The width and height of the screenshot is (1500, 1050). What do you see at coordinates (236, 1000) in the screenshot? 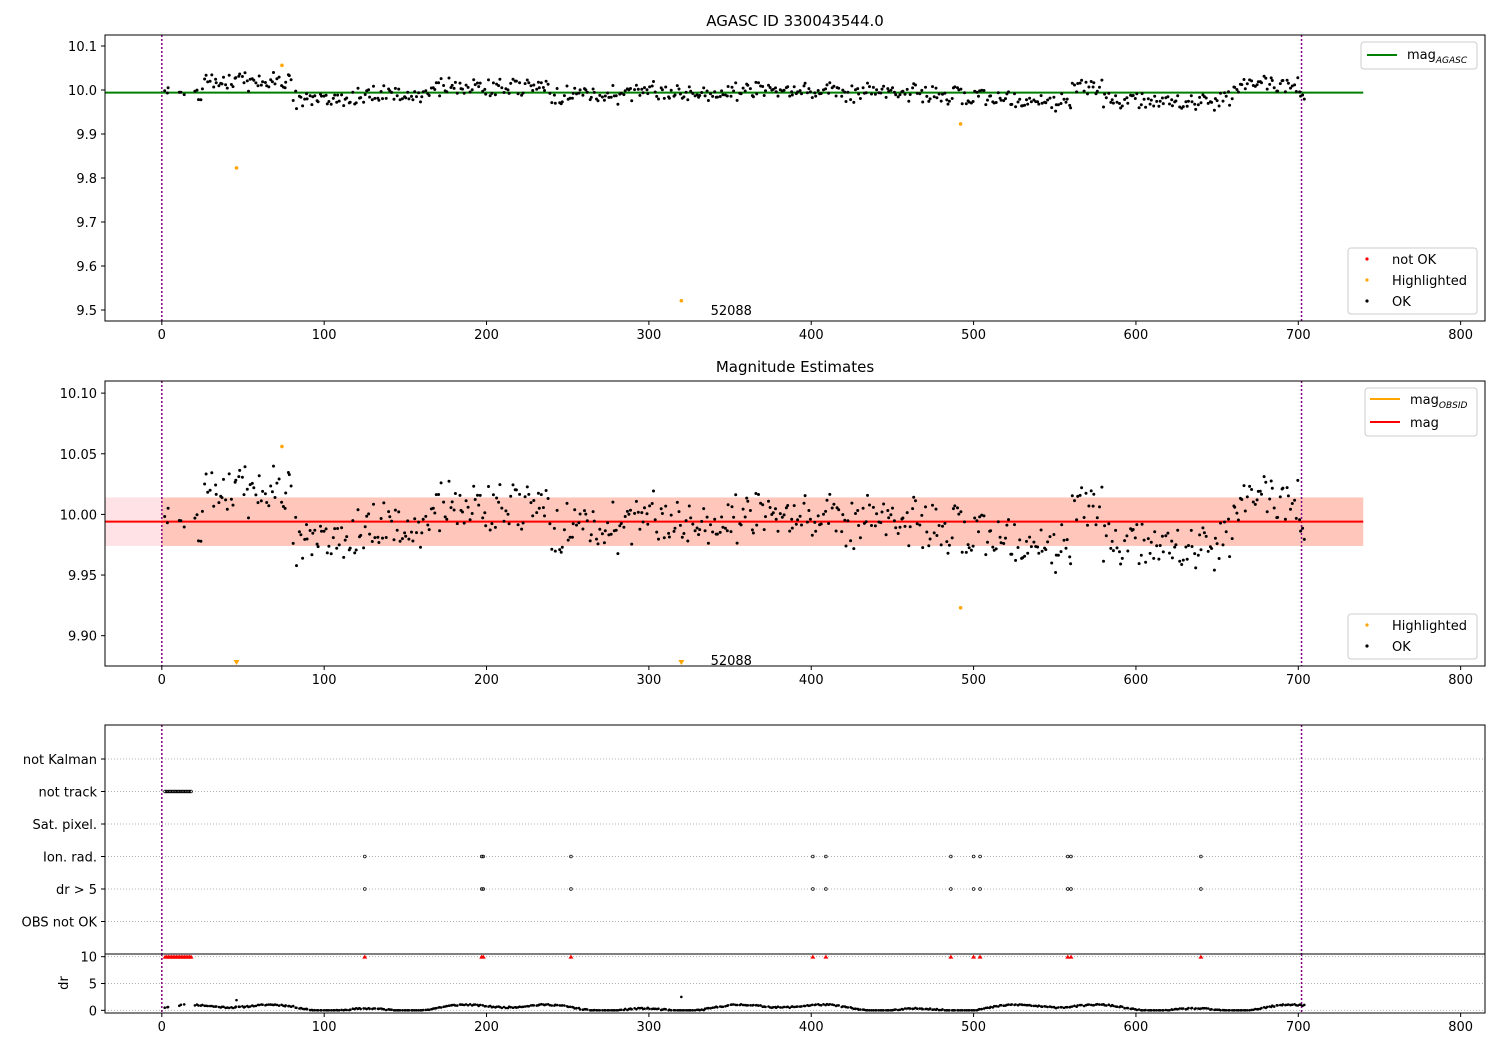
I see `dr-outlier-point` at bounding box center [236, 1000].